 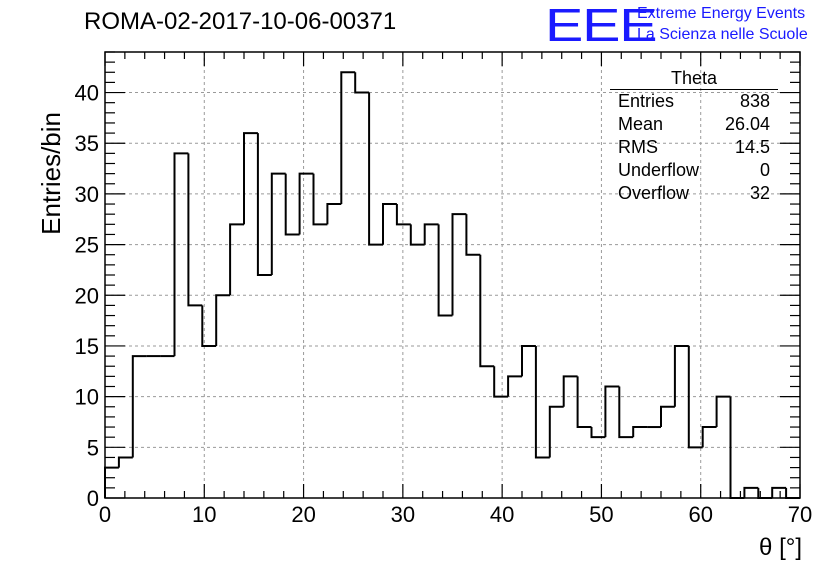 I want to click on stats-label: Mean, so click(x=641, y=124).